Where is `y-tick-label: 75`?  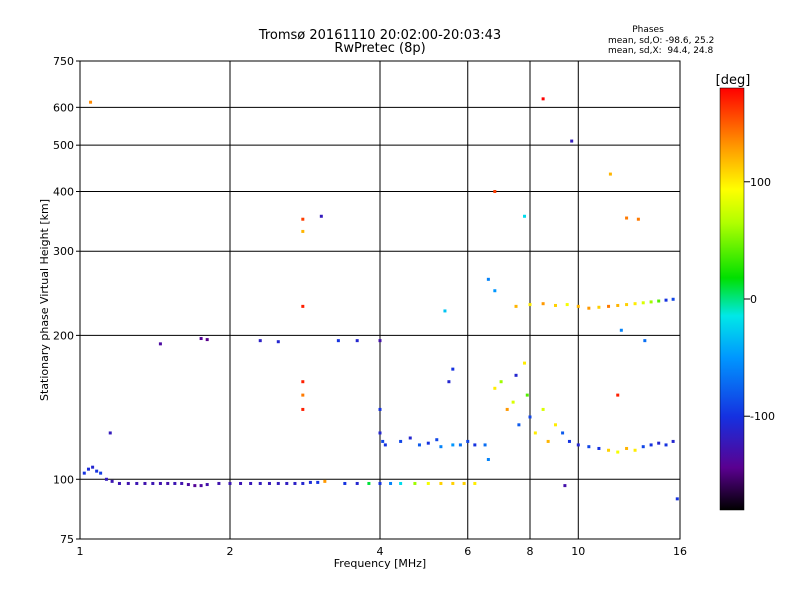 y-tick-label: 75 is located at coordinates (67, 539).